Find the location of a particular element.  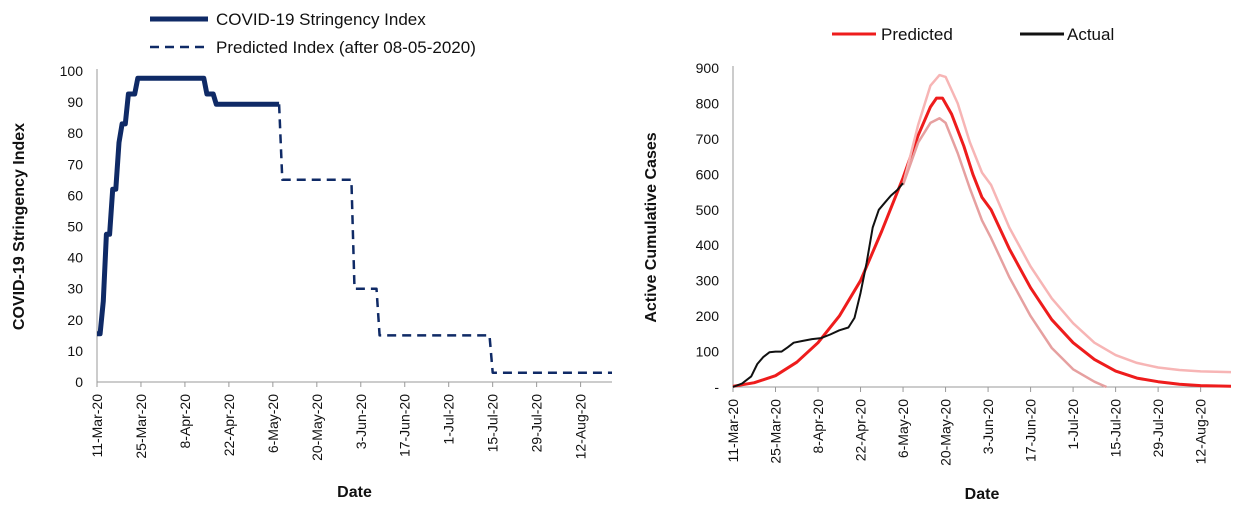

y-tick-label: 500 is located at coordinates (708, 210).